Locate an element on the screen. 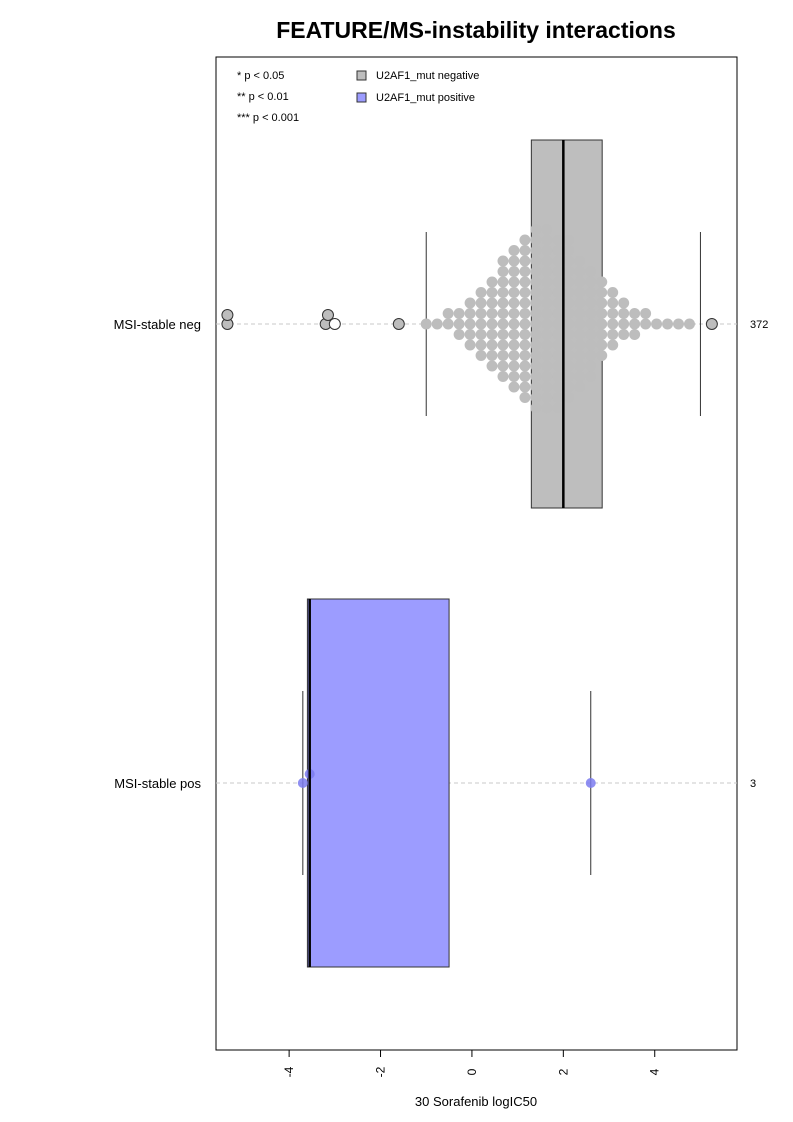 The height and width of the screenshot is (1122, 793). x-tick-label: 0 is located at coordinates (472, 1071).